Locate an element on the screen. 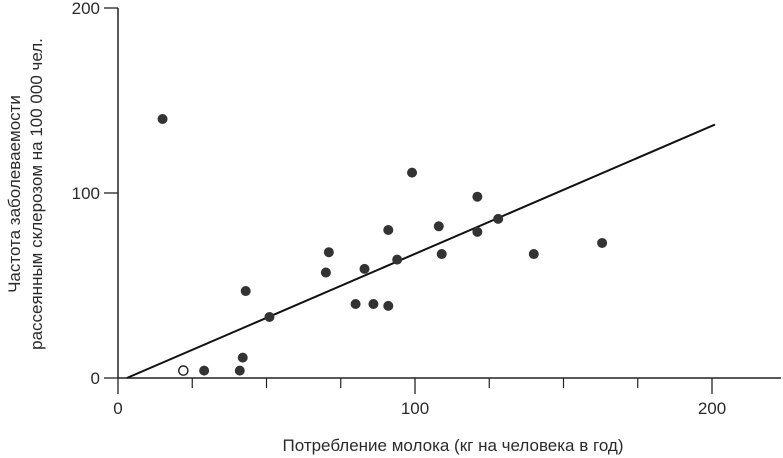 The height and width of the screenshot is (458, 783). y-tick-label: 100 is located at coordinates (86, 193).